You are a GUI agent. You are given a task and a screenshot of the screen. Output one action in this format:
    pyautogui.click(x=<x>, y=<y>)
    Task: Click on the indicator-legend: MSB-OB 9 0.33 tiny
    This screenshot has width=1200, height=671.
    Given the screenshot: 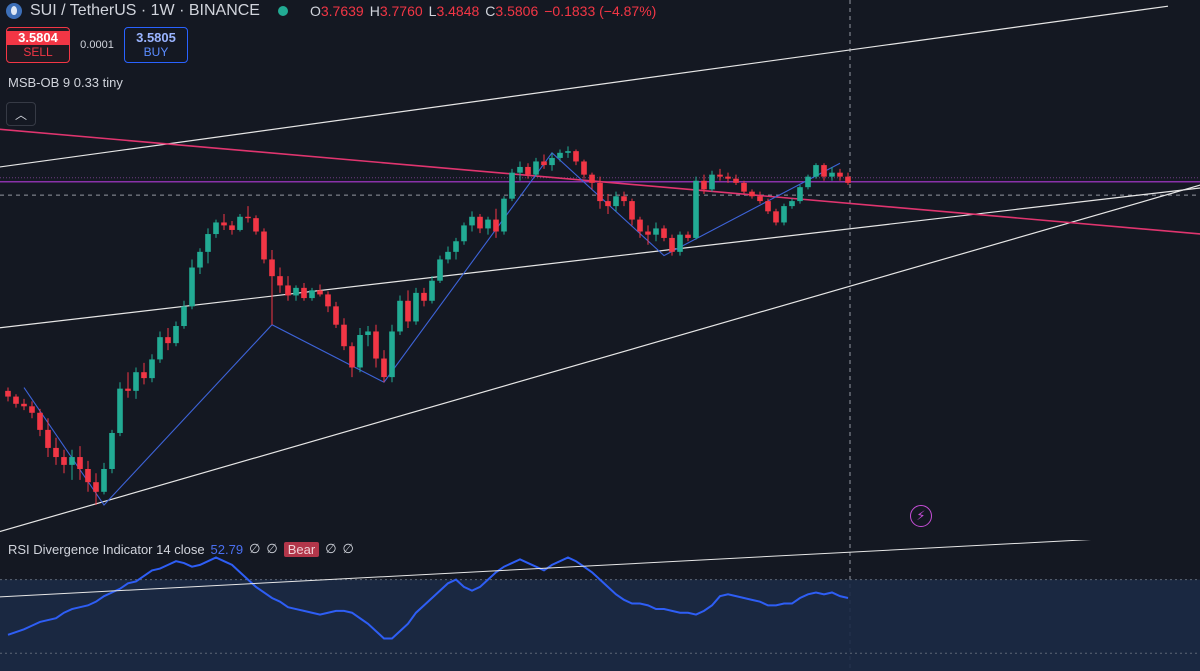 What is the action you would take?
    pyautogui.click(x=65, y=82)
    